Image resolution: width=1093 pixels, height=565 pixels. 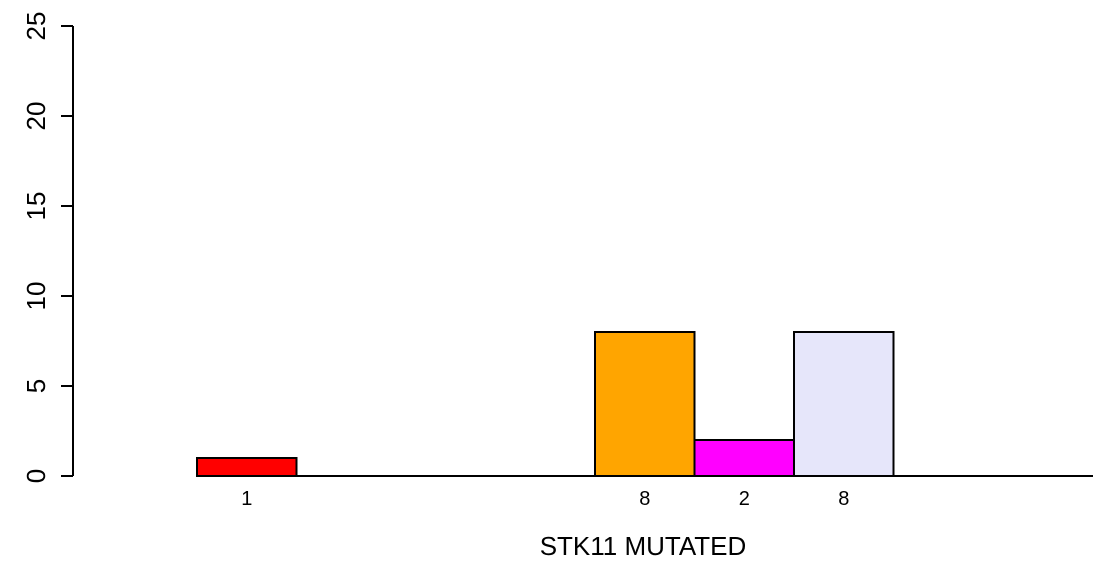 What do you see at coordinates (246, 499) in the screenshot?
I see `bar-value-label: 1` at bounding box center [246, 499].